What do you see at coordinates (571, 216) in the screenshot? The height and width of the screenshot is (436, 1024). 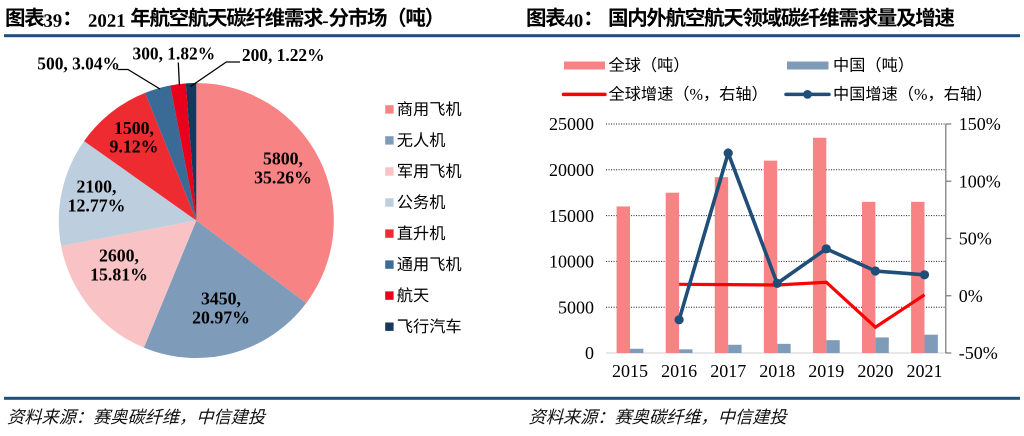 I see `svg-text: 15000` at bounding box center [571, 216].